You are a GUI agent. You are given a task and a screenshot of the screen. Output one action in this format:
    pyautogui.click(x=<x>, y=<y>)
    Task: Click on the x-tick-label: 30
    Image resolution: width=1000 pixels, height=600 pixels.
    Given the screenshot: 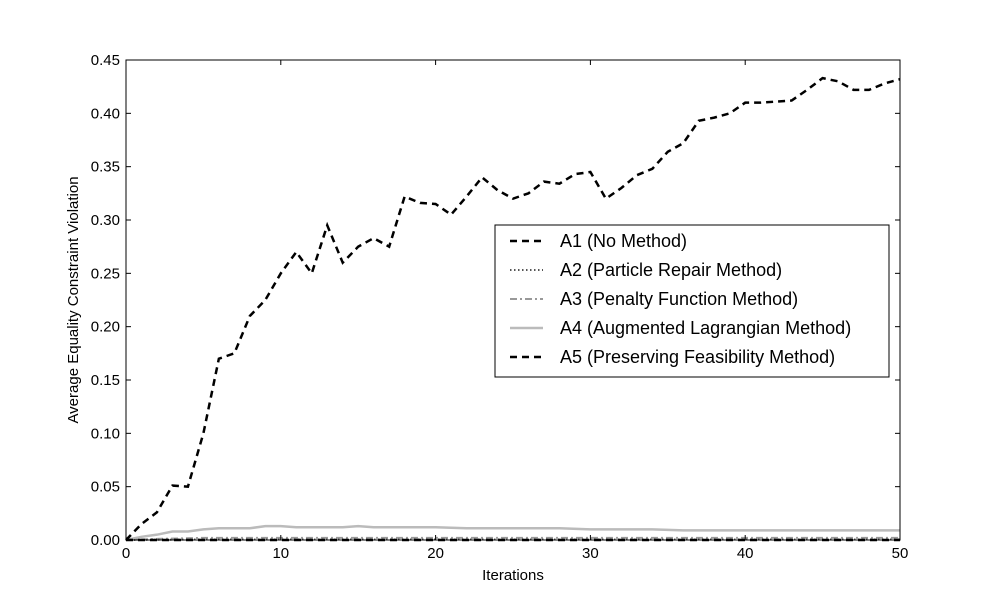 What is the action you would take?
    pyautogui.click(x=590, y=553)
    